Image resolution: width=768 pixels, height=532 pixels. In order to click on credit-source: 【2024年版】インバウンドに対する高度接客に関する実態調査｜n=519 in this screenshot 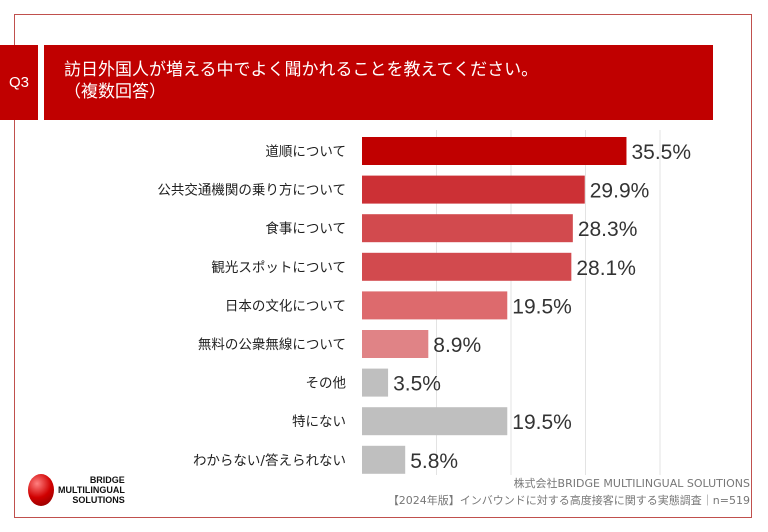, I will do `click(568, 500)`.